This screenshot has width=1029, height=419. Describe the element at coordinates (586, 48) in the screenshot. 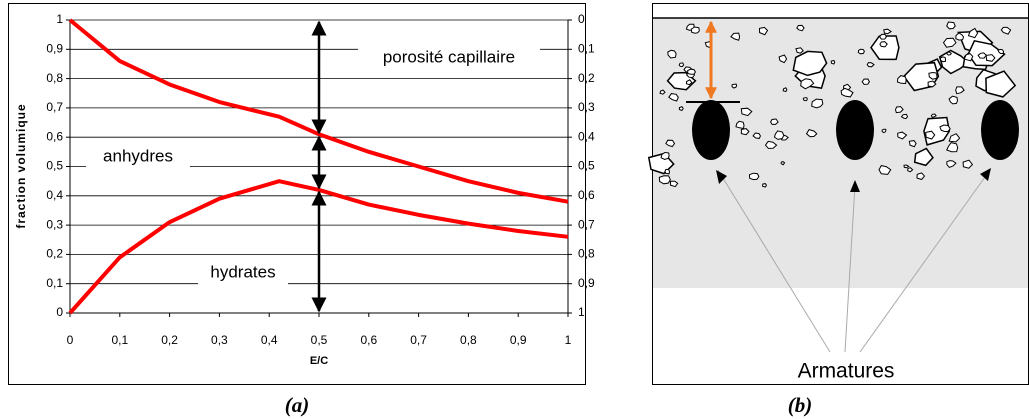

I see `y2-tick-label: 0,1` at that location.